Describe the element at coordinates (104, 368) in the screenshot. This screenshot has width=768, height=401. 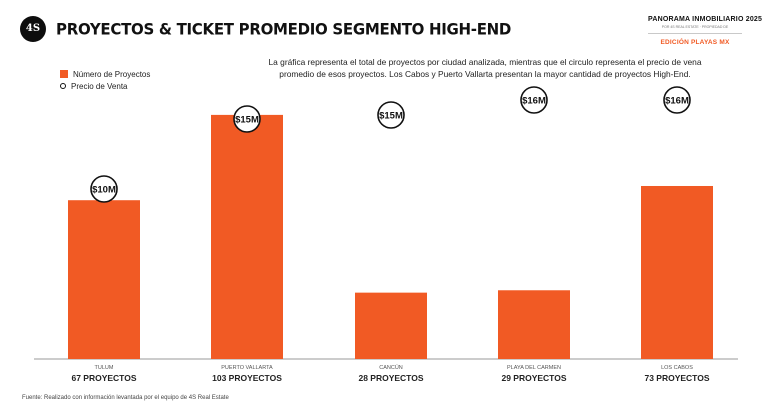
I see `category-label-0: TULUM` at that location.